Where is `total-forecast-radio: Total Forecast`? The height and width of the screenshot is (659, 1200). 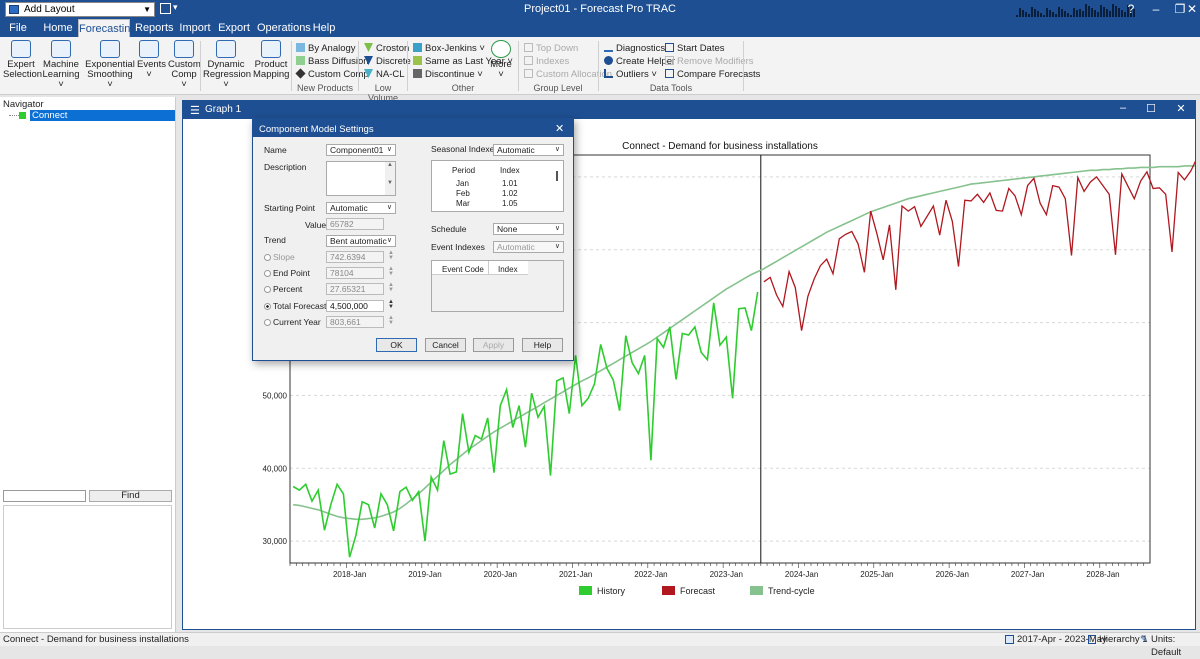 total-forecast-radio: Total Forecast is located at coordinates (295, 306).